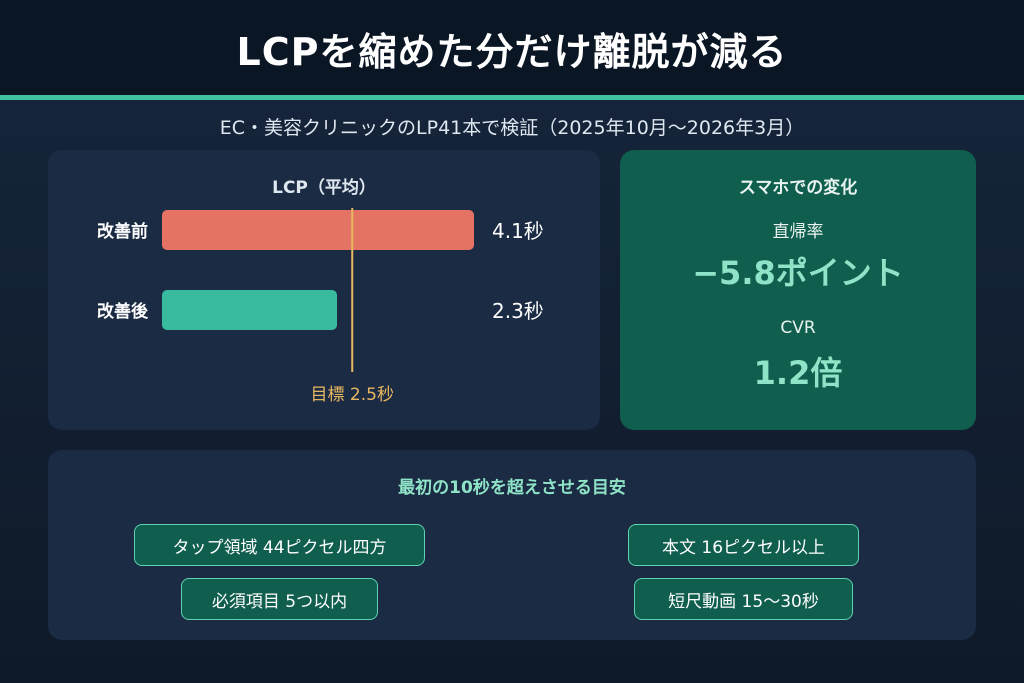 Image resolution: width=1024 pixels, height=683 pixels. Describe the element at coordinates (279, 545) in the screenshot. I see `tip-tap-area: タップ領域 44ピクセル四方` at that location.